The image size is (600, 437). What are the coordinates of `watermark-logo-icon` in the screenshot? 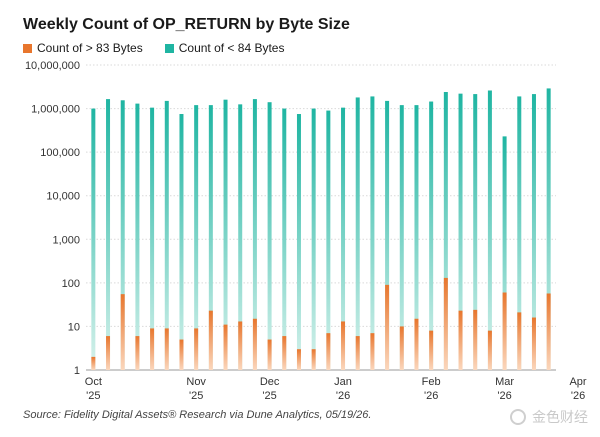 It's located at (518, 417).